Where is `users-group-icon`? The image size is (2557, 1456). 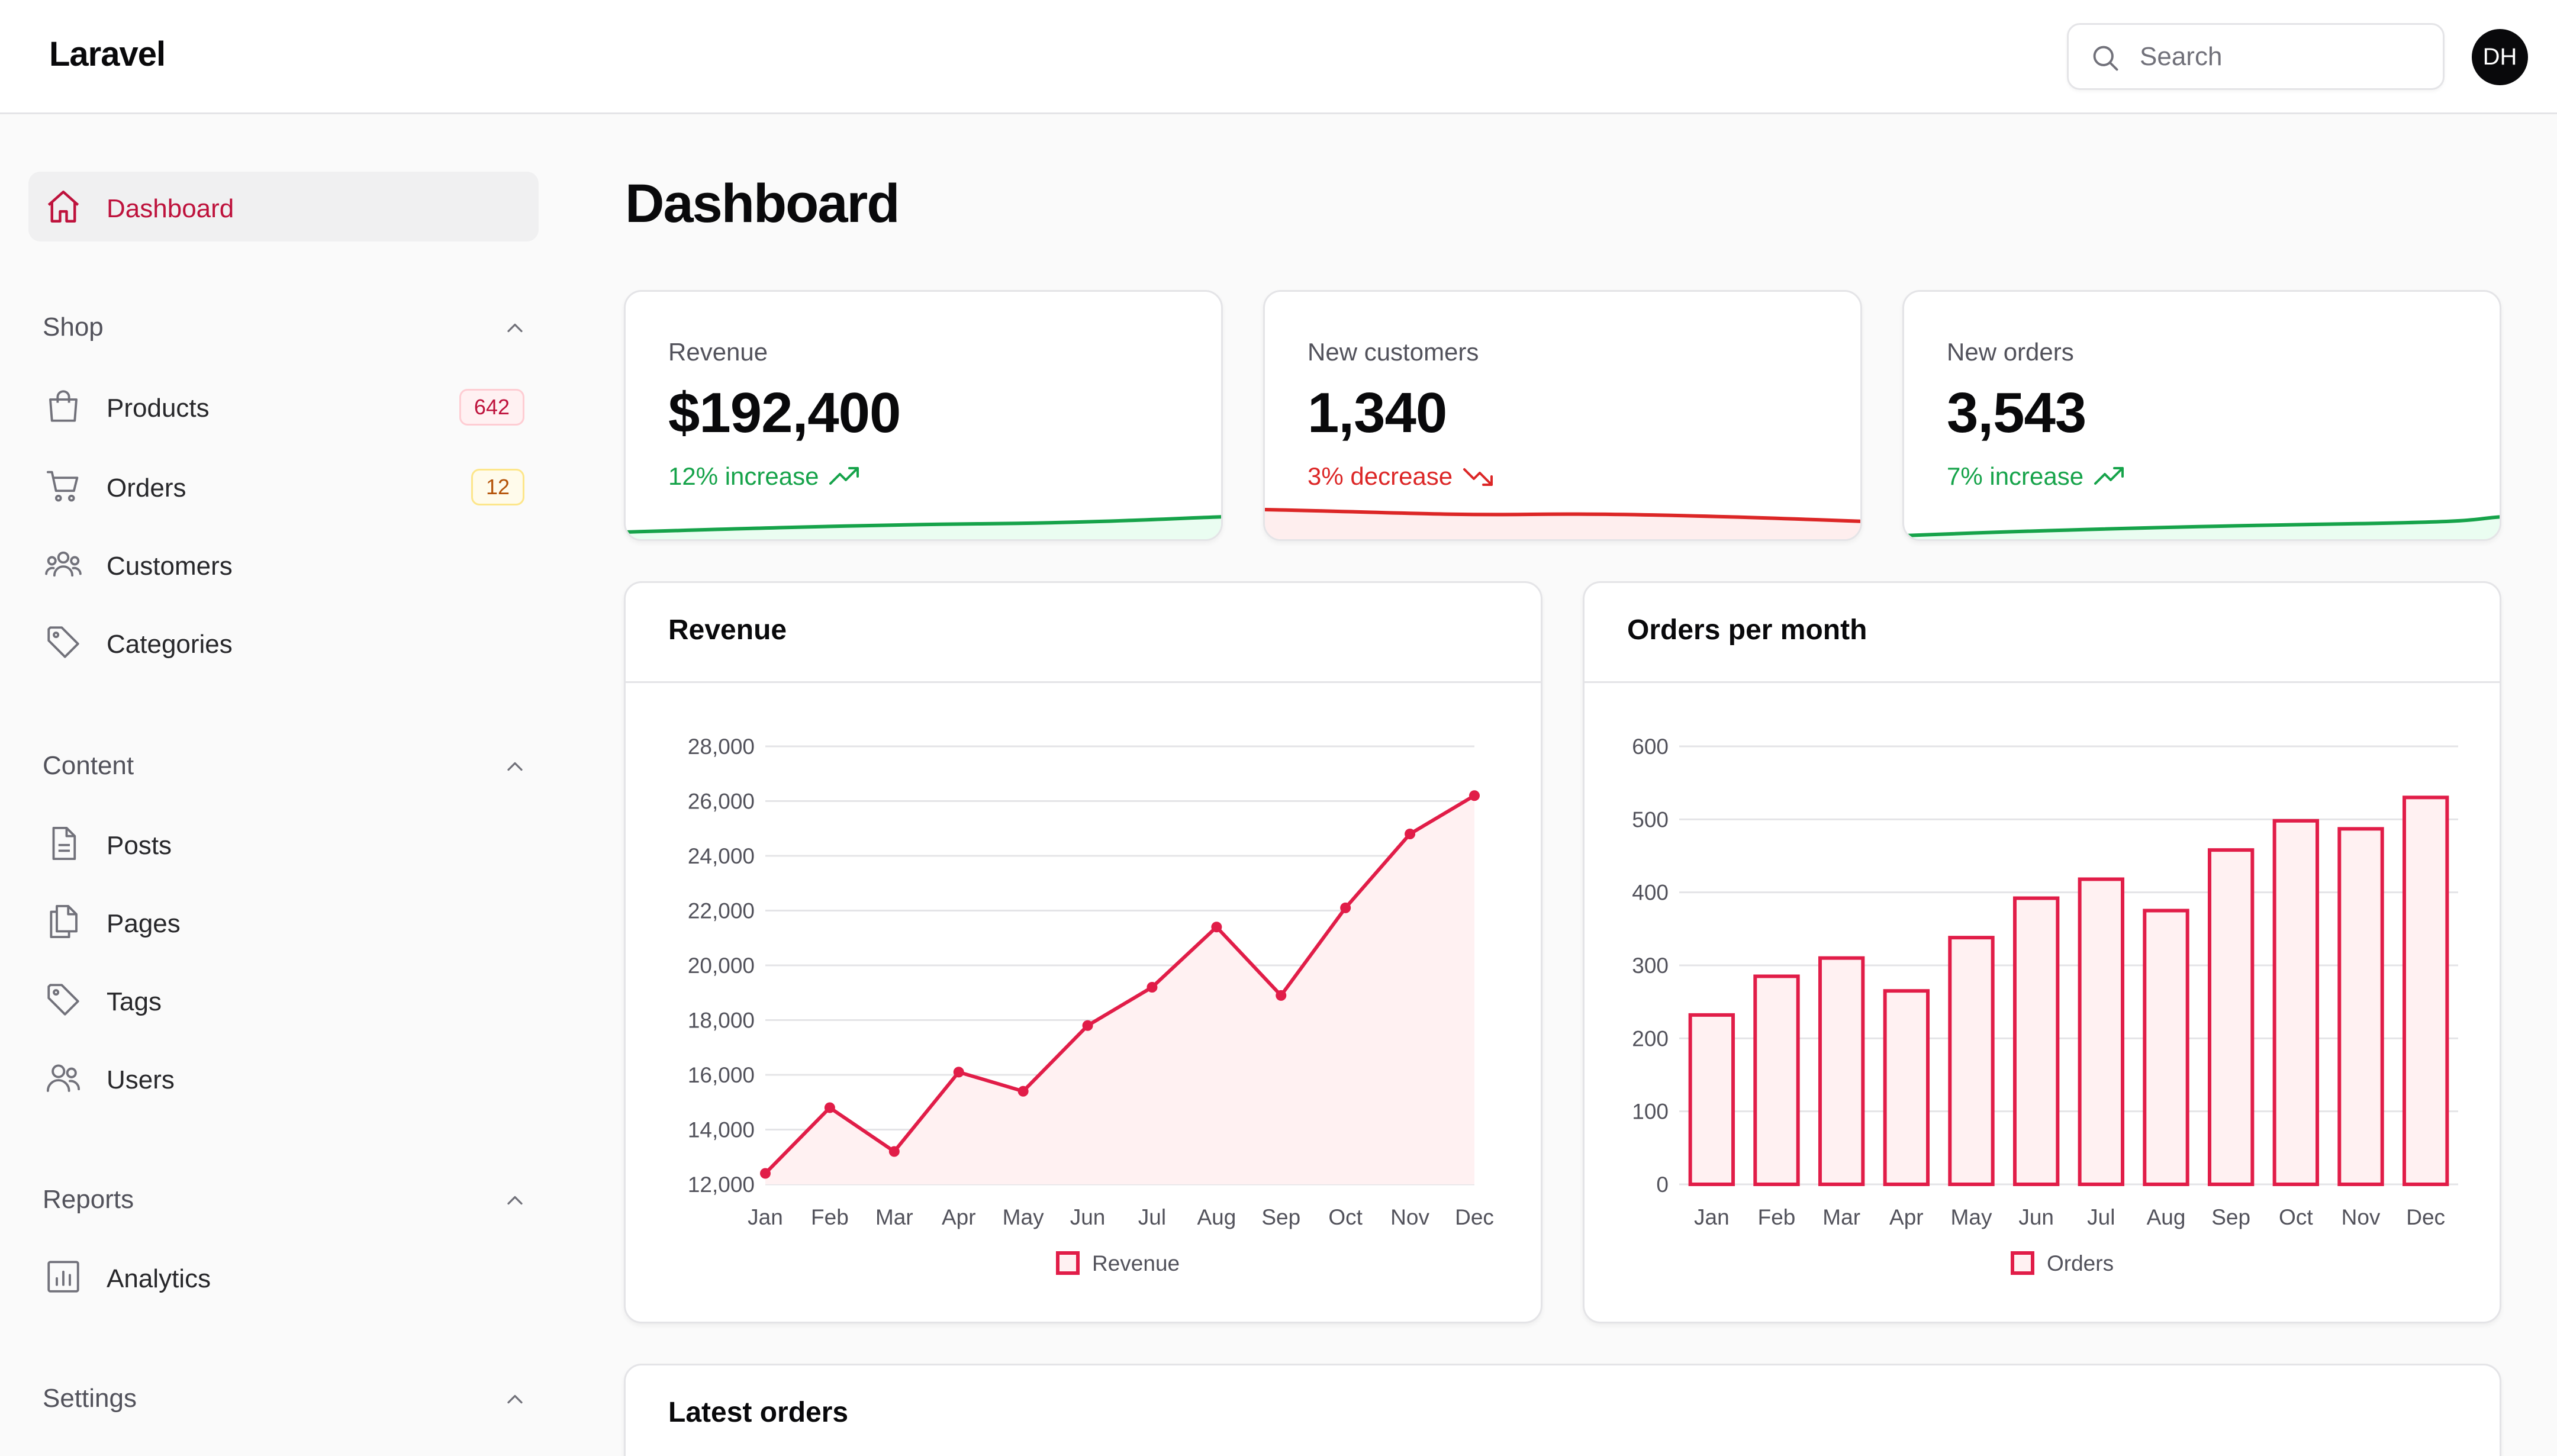
users-group-icon is located at coordinates (63, 564).